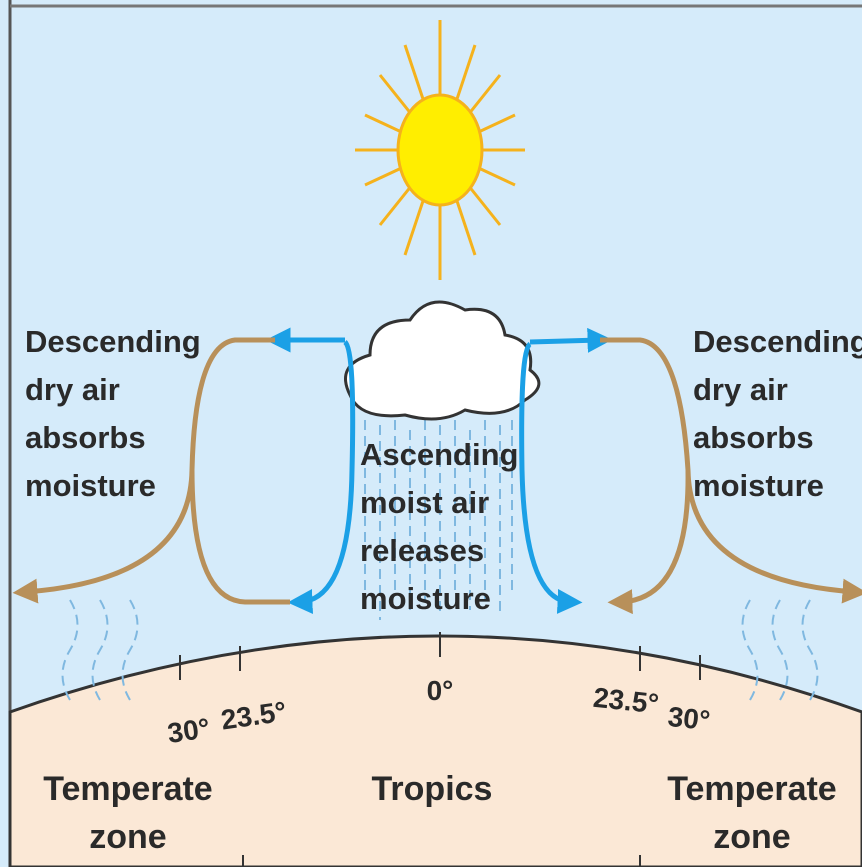 The image size is (862, 867). I want to click on label: 23.5°, so click(626, 701).